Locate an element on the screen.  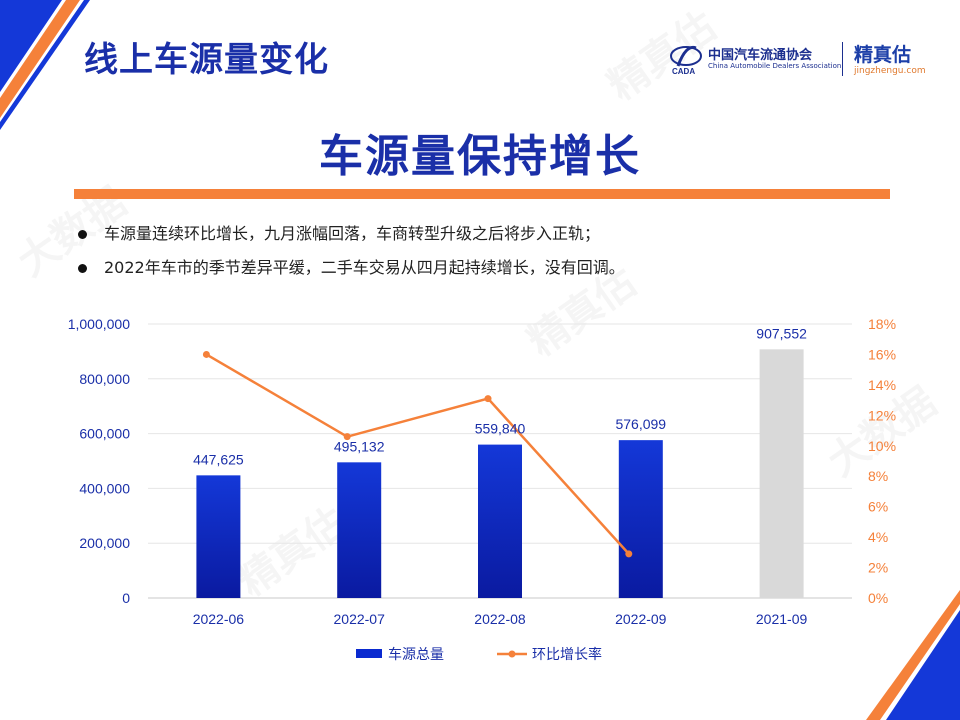
bar-data-label: 495,132 is located at coordinates (359, 446).